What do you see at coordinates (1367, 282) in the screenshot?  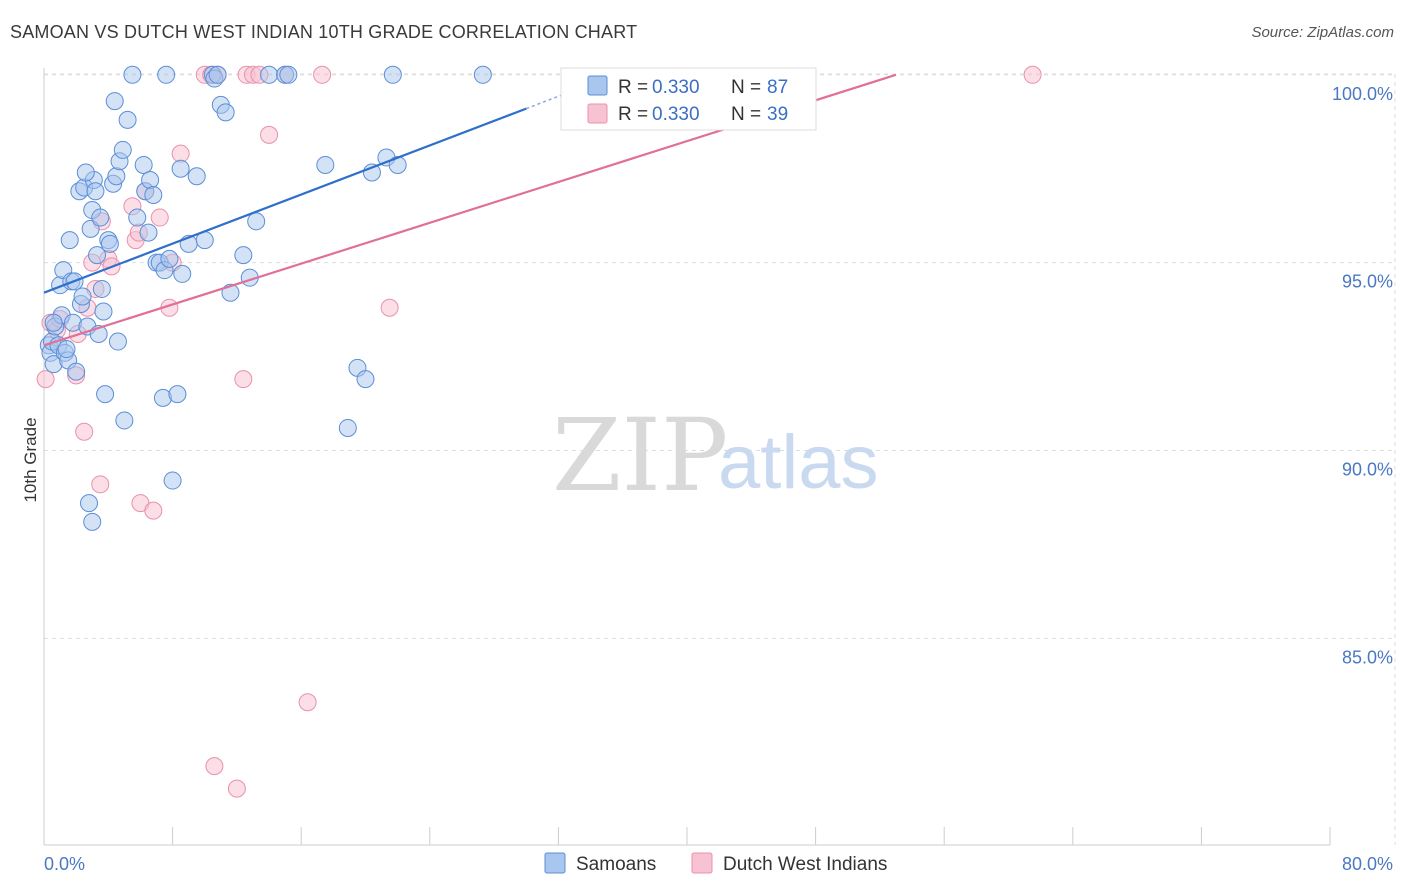 I see `y-tick-label-1: 95.0%` at bounding box center [1367, 282].